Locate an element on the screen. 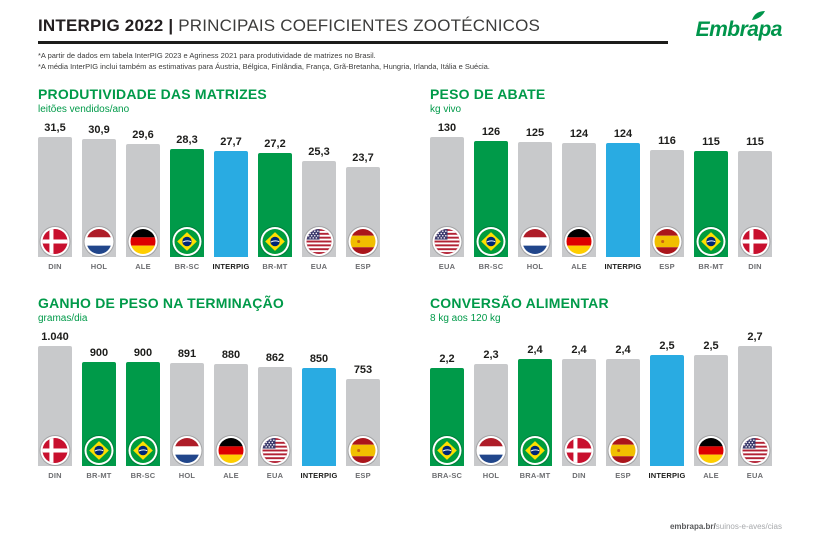 This screenshot has width=820, height=543. bar-group-br-sc: 126 BR-SC is located at coordinates (491, 198).